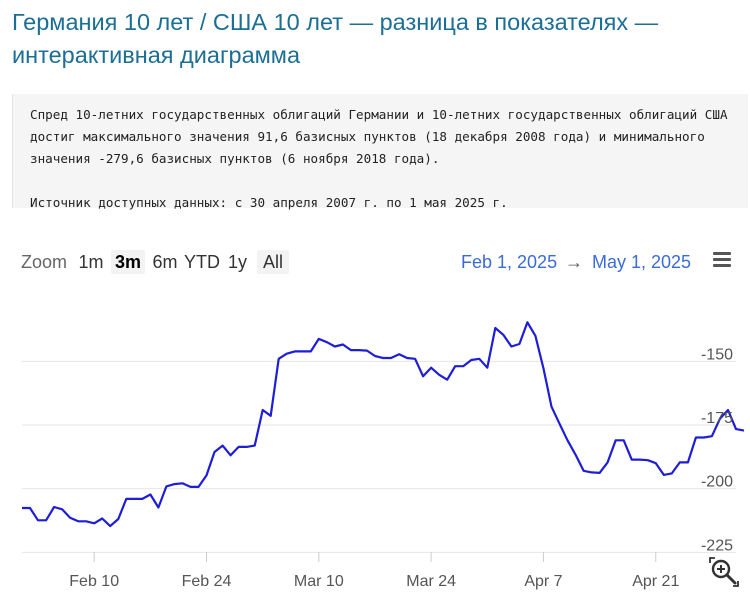  Describe the element at coordinates (273, 262) in the screenshot. I see `range-button-all: All` at that location.